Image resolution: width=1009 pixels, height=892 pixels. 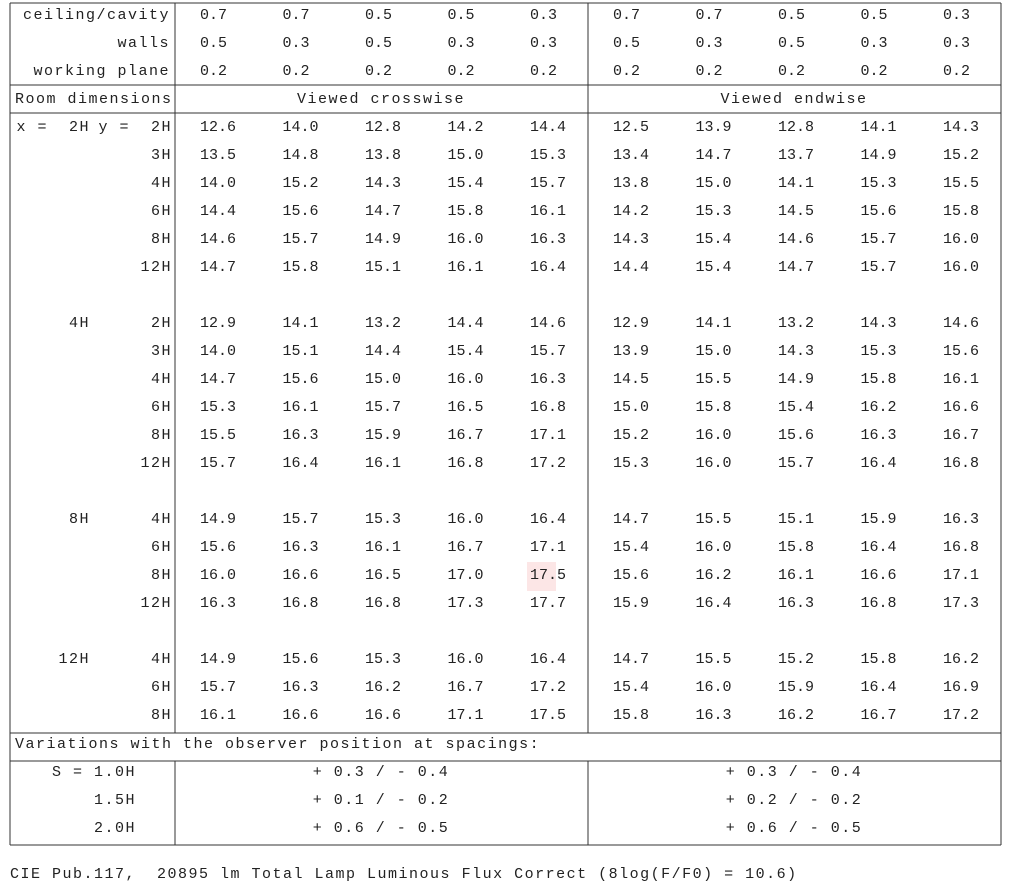 What do you see at coordinates (101, 71) in the screenshot?
I see `row-label: working plane` at bounding box center [101, 71].